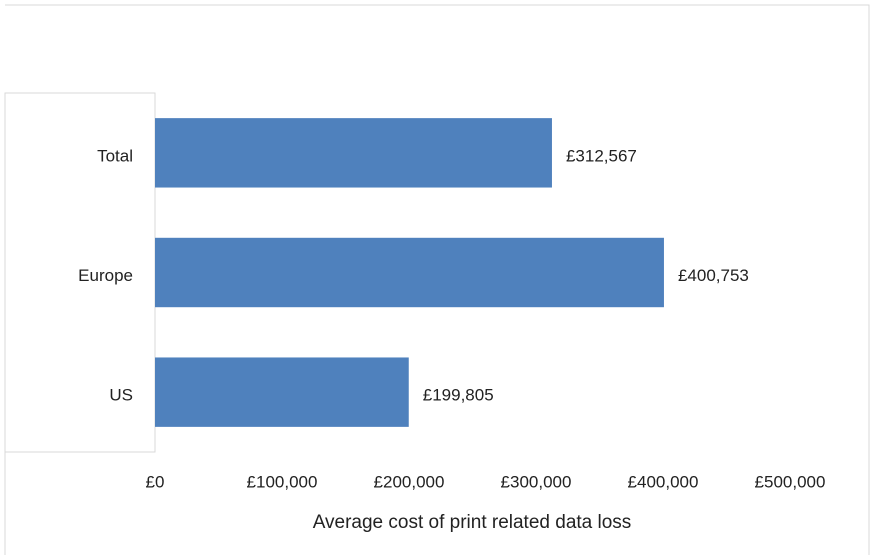  Describe the element at coordinates (536, 481) in the screenshot. I see `x-tick-label: £300,000` at that location.